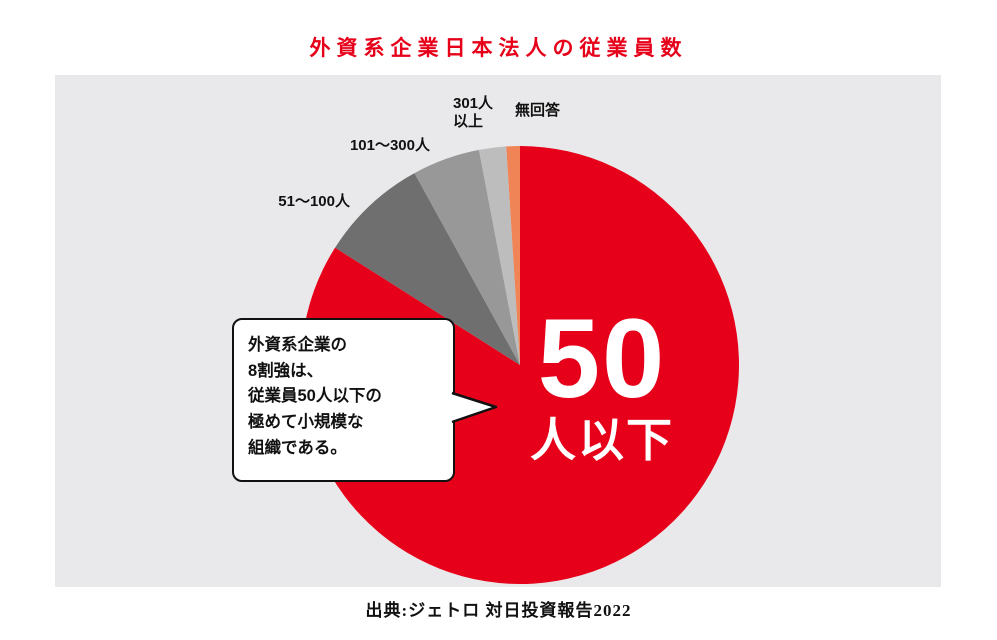 This screenshot has height=640, width=997. What do you see at coordinates (602, 440) in the screenshot?
I see `main-slice-unit-text: 人以下` at bounding box center [602, 440].